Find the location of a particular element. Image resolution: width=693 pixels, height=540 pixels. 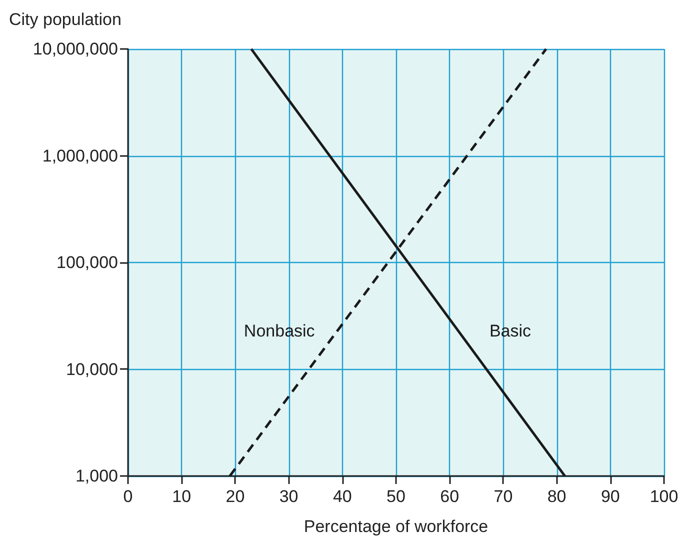

y-tick-label: 1,000 is located at coordinates (96, 476).